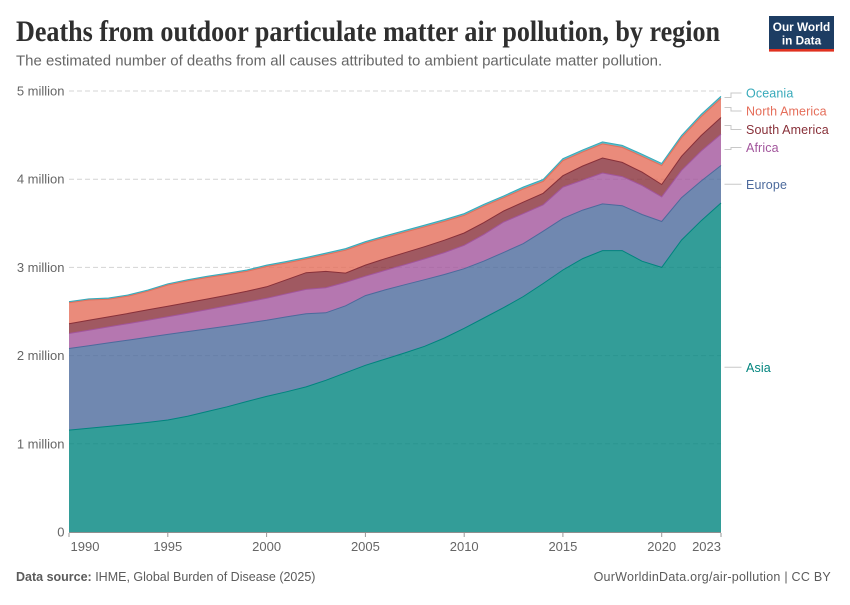  I want to click on svg-text: Oceania, so click(769, 94).